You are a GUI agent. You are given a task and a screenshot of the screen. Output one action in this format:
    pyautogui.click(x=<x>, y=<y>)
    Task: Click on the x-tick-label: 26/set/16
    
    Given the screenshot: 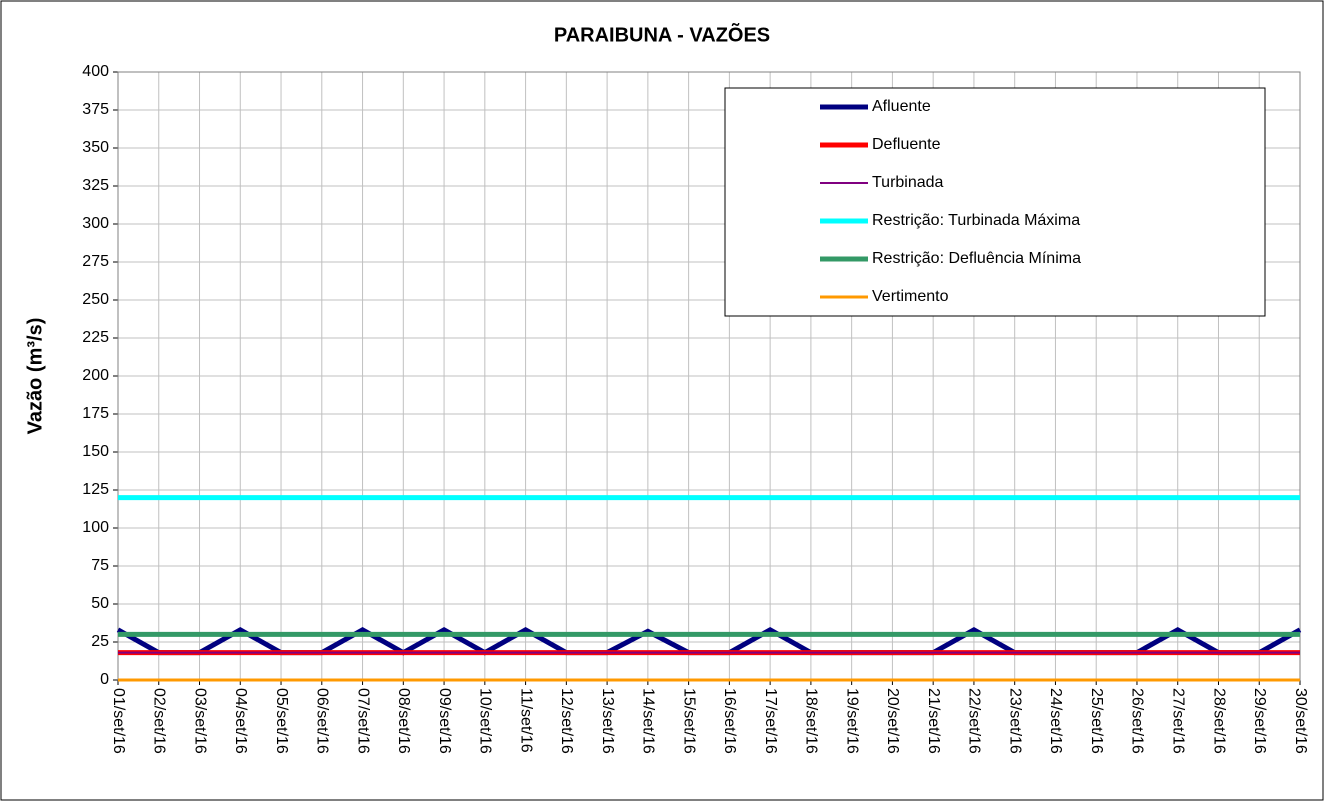 What is the action you would take?
    pyautogui.click(x=1137, y=721)
    